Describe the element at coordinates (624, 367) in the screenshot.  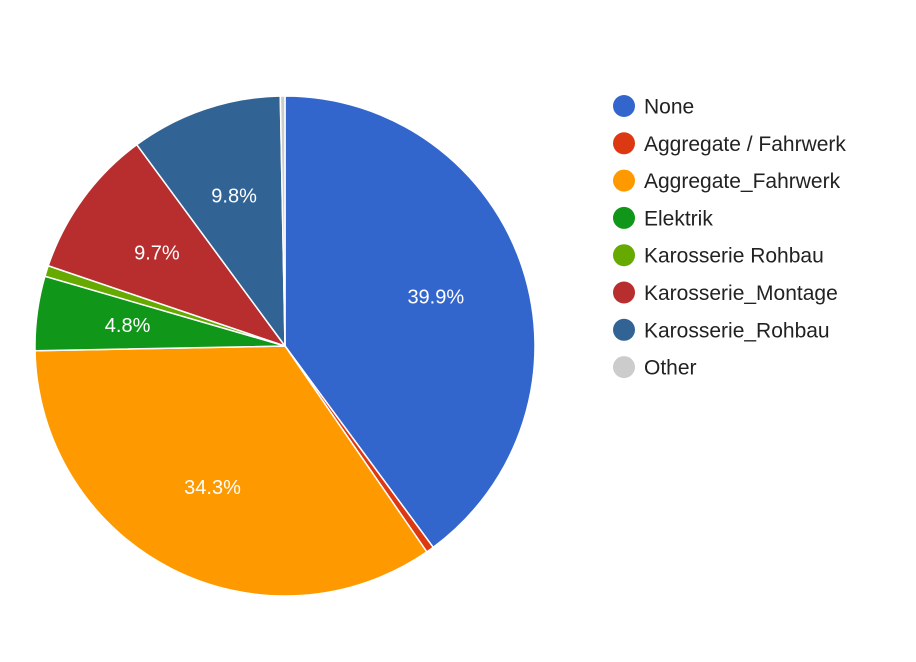
I see `legend-swatch-other` at that location.